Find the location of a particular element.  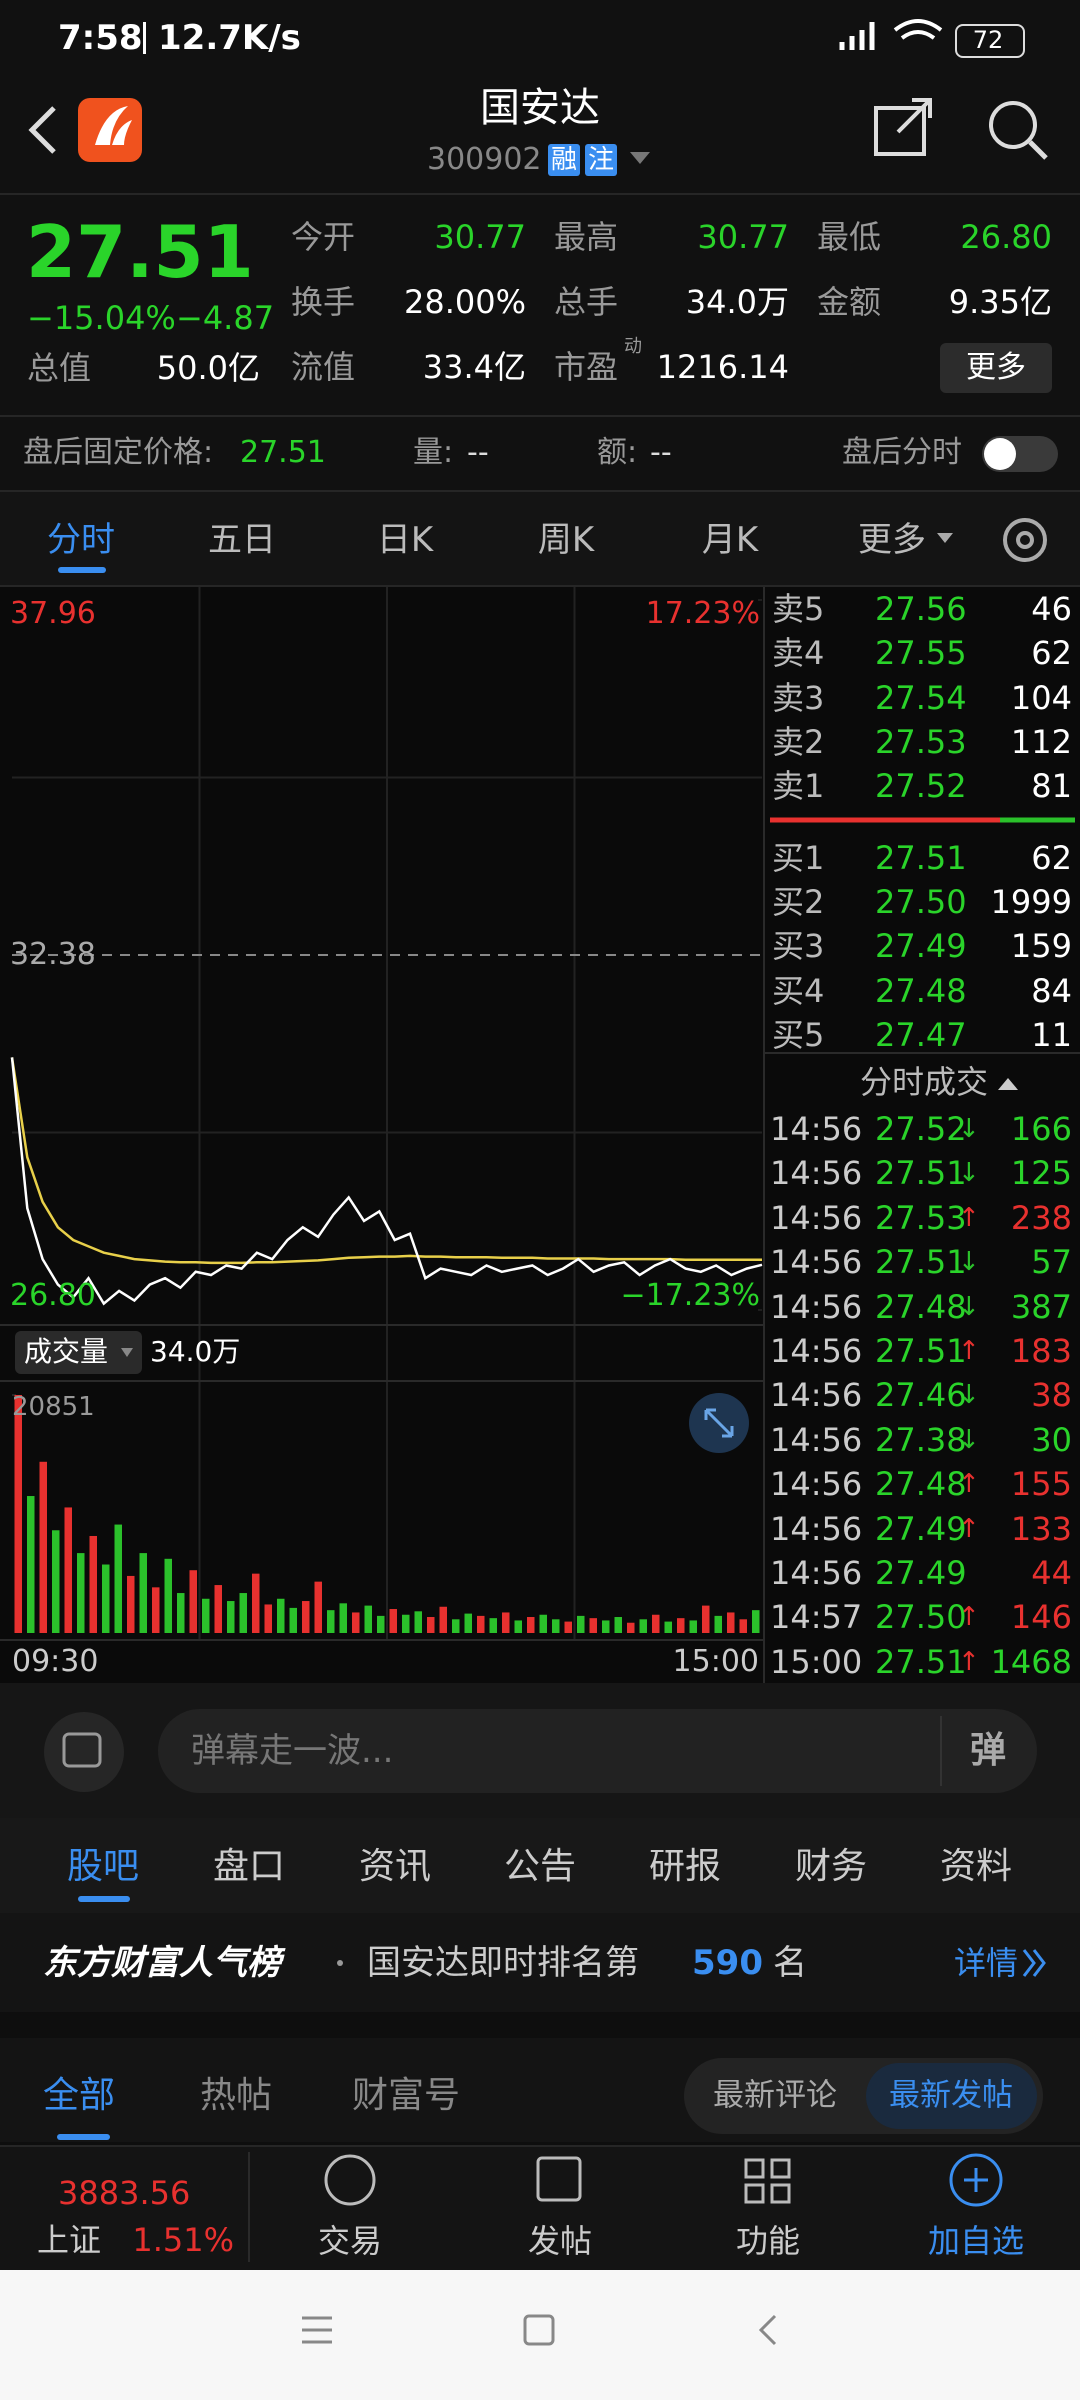

order-volume: 1999 is located at coordinates (1031, 902).